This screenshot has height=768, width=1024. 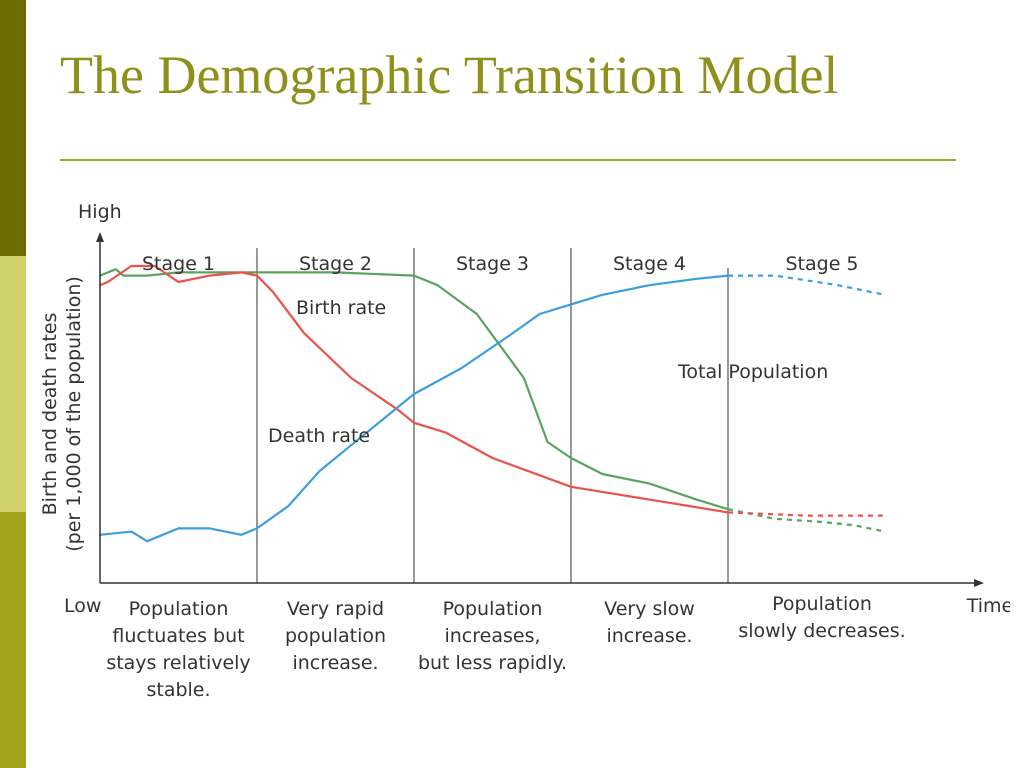 I want to click on decor-bar-bottom, so click(x=13, y=640).